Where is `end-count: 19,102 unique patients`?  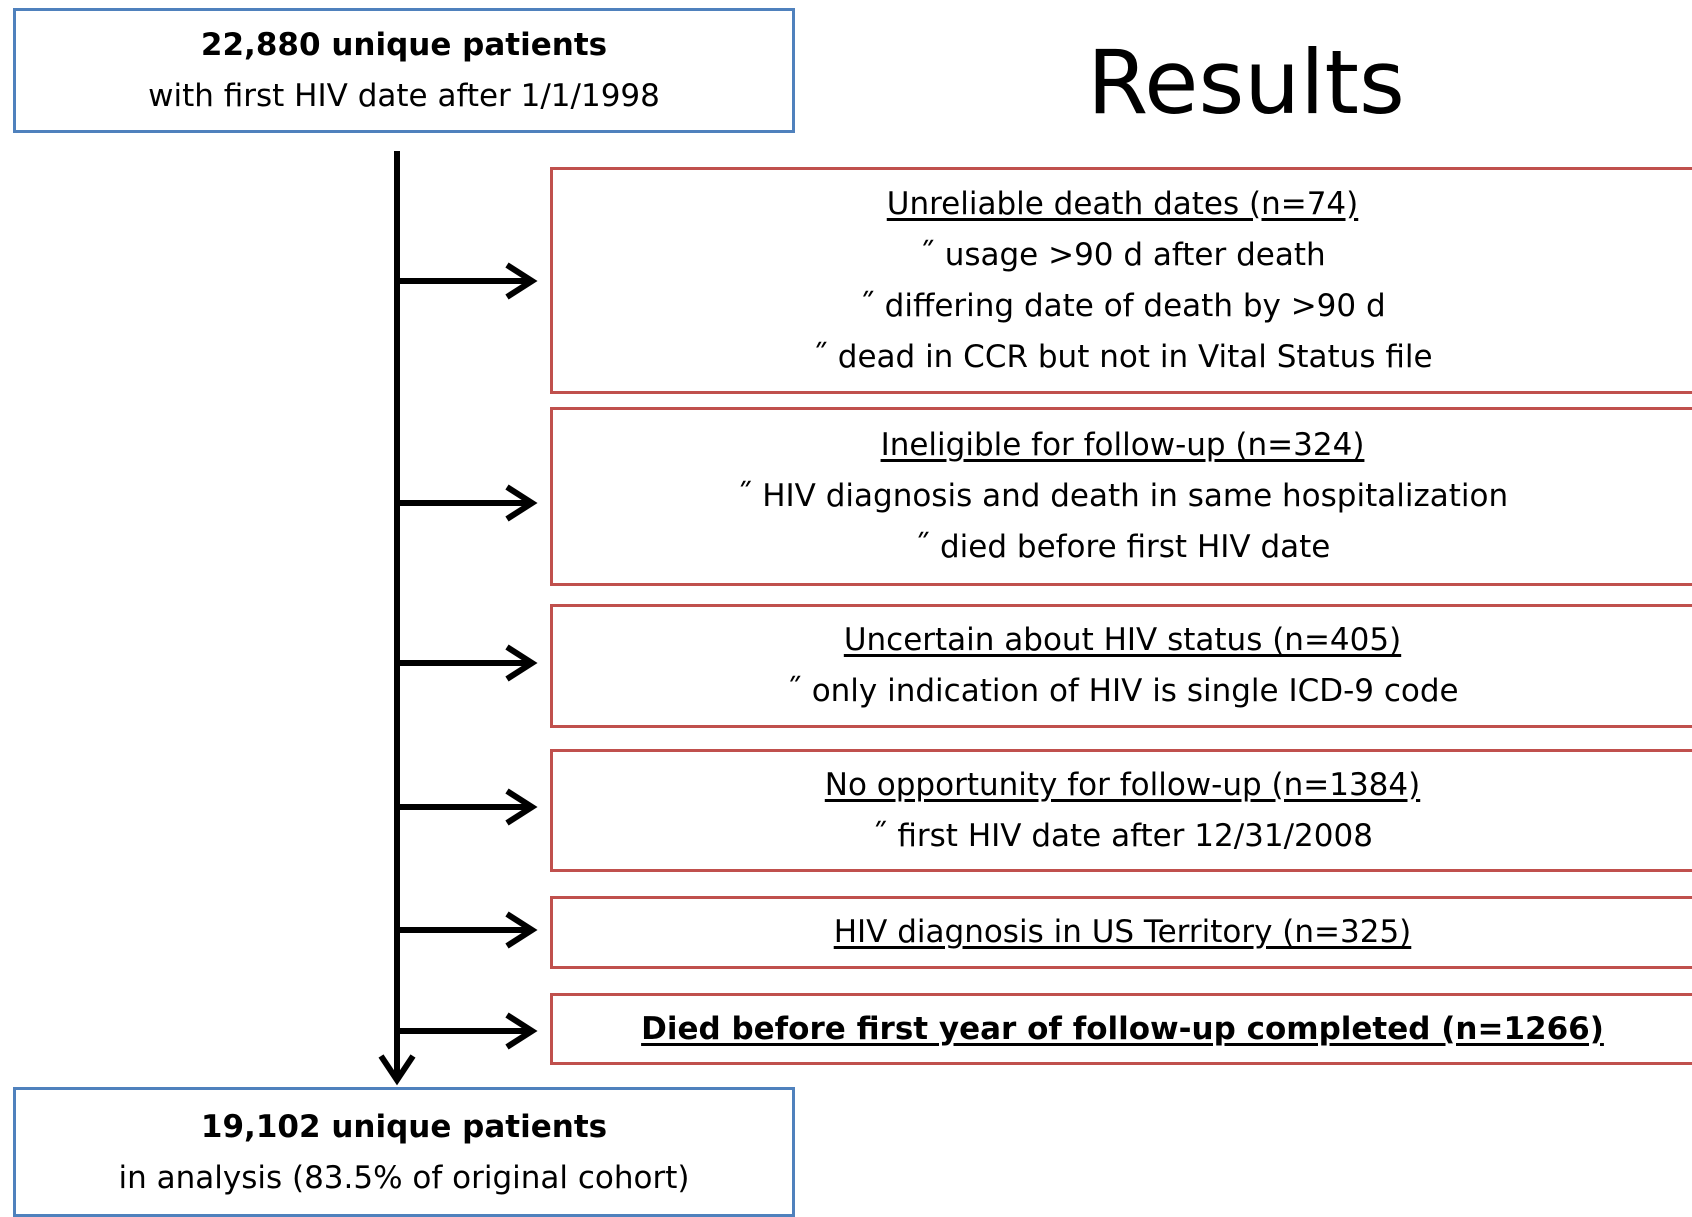 end-count: 19,102 unique patients is located at coordinates (404, 1127).